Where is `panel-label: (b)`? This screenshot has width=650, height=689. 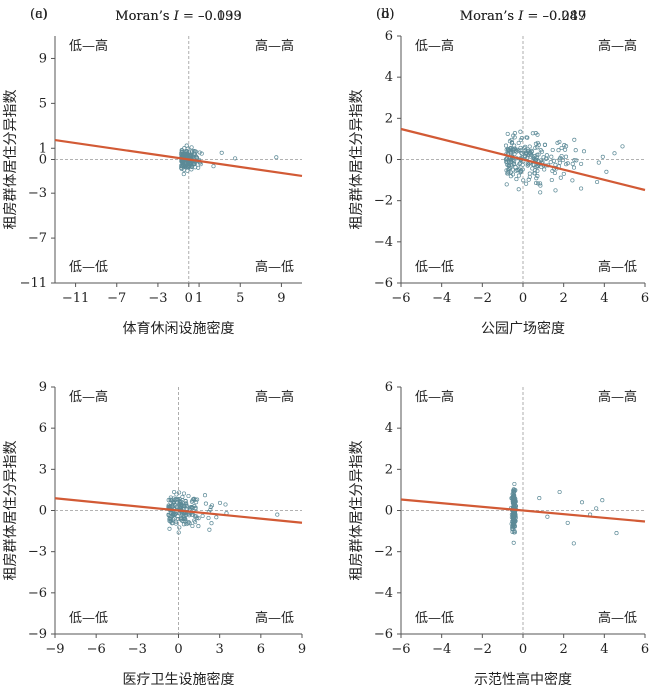
panel-label: (b) is located at coordinates (385, 14).